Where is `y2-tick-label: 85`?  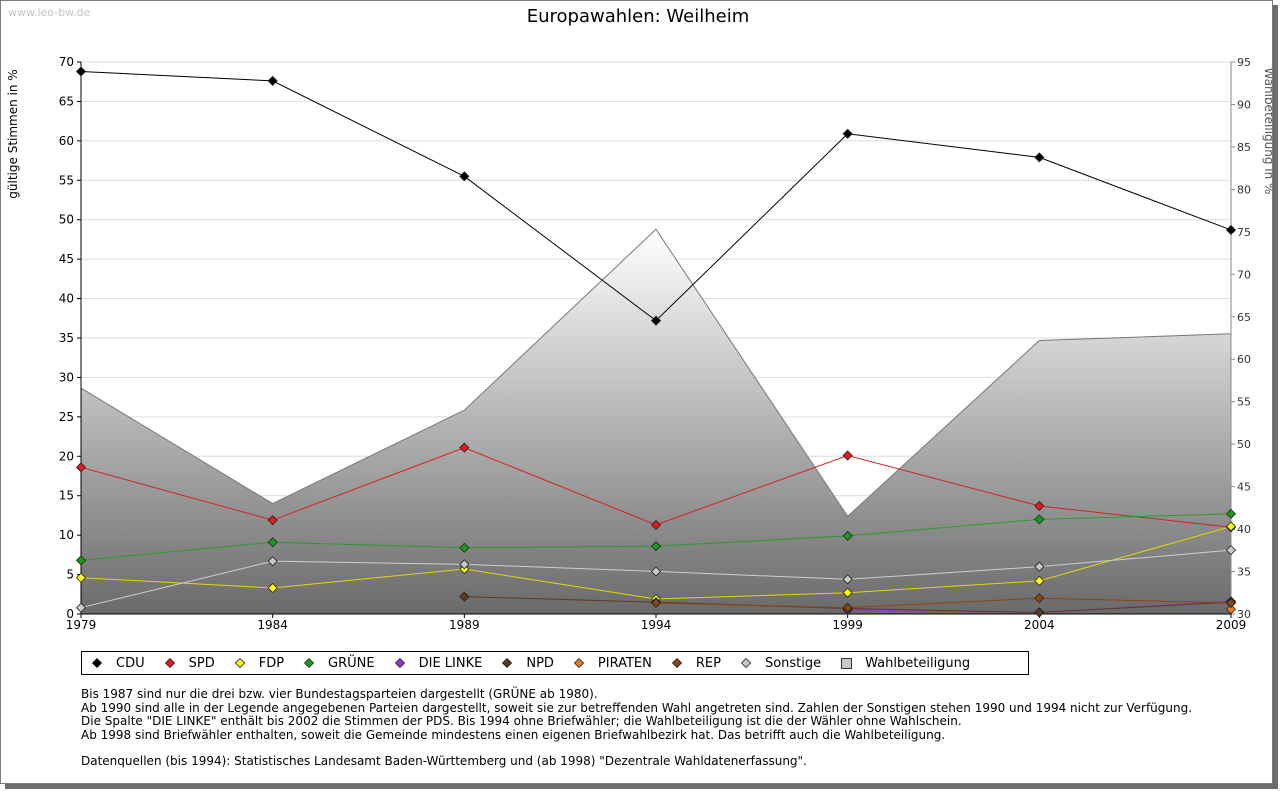 y2-tick-label: 85 is located at coordinates (1244, 147).